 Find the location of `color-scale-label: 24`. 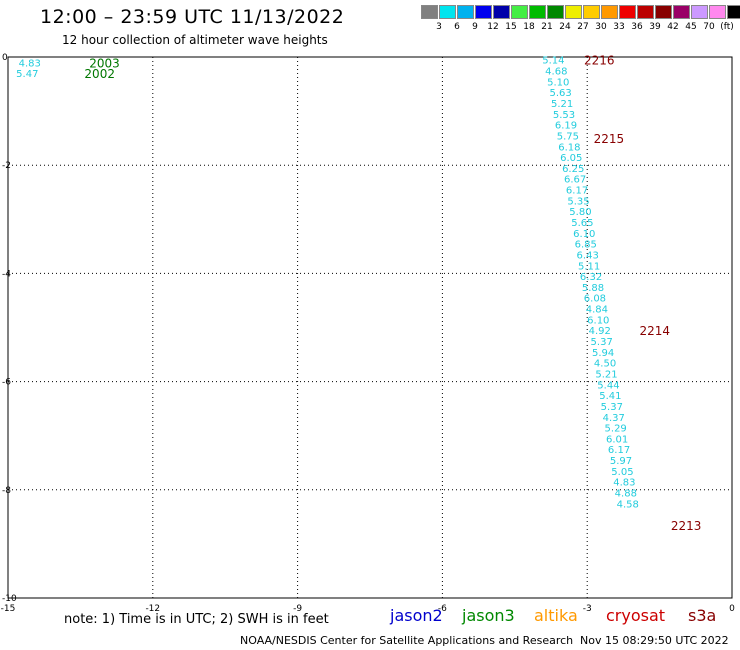

color-scale-label: 24 is located at coordinates (565, 27).